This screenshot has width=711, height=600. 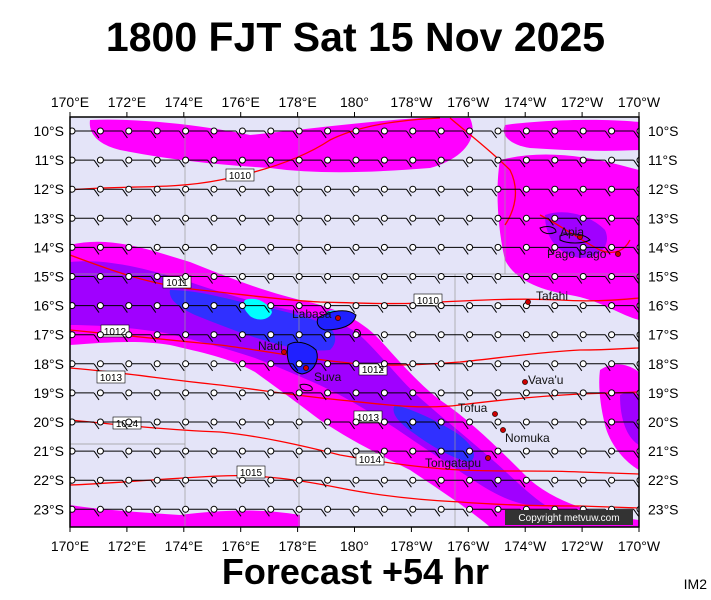 What do you see at coordinates (663, 306) in the screenshot?
I see `lat-tick-label: 16°S` at bounding box center [663, 306].